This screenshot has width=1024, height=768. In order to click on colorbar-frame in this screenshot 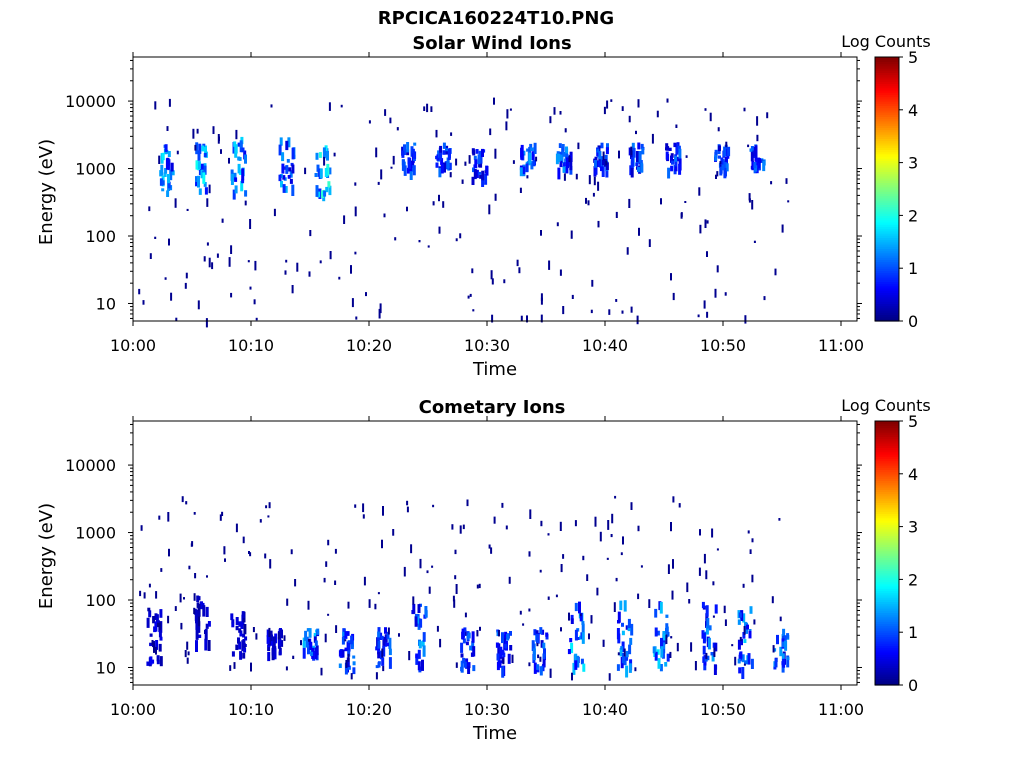, I will do `click(887, 553)`.